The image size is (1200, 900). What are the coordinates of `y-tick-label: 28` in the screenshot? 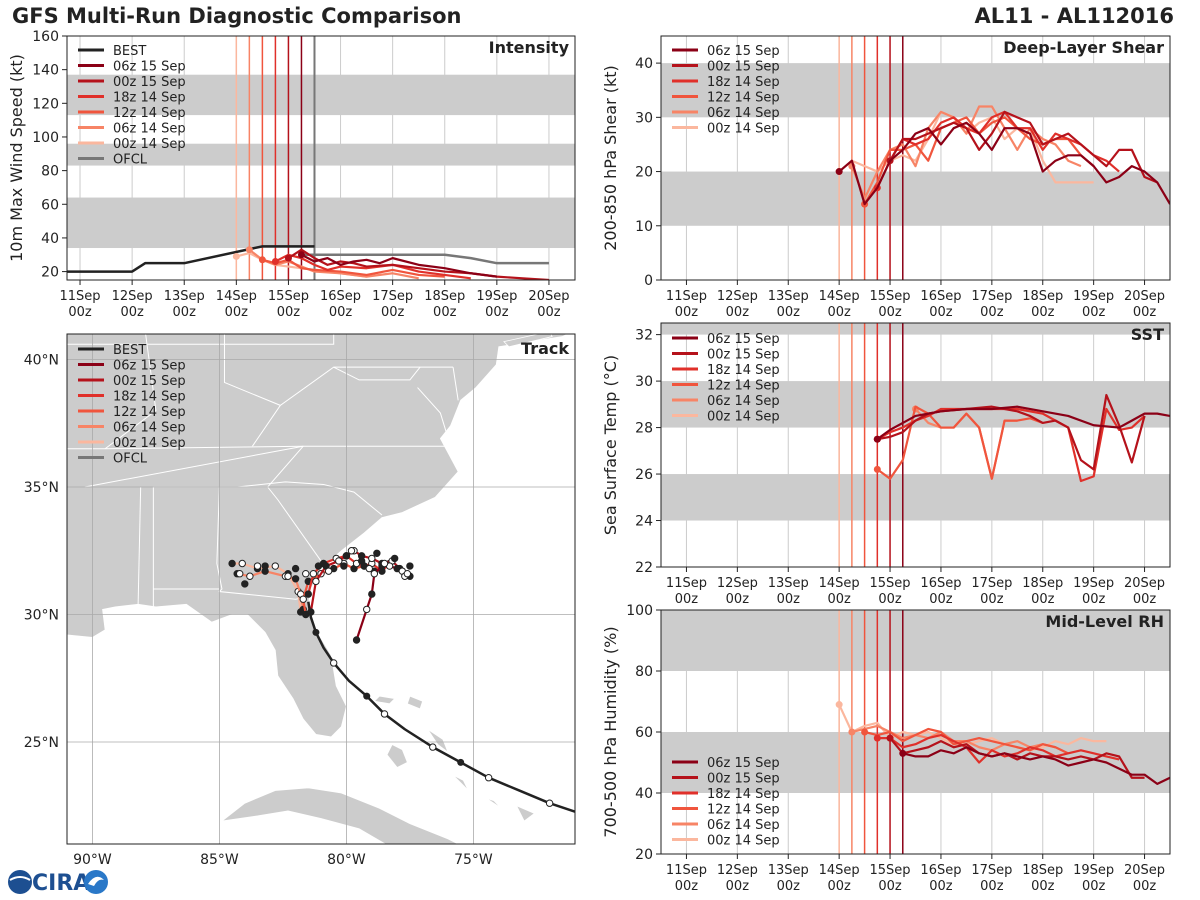 It's located at (644, 429).